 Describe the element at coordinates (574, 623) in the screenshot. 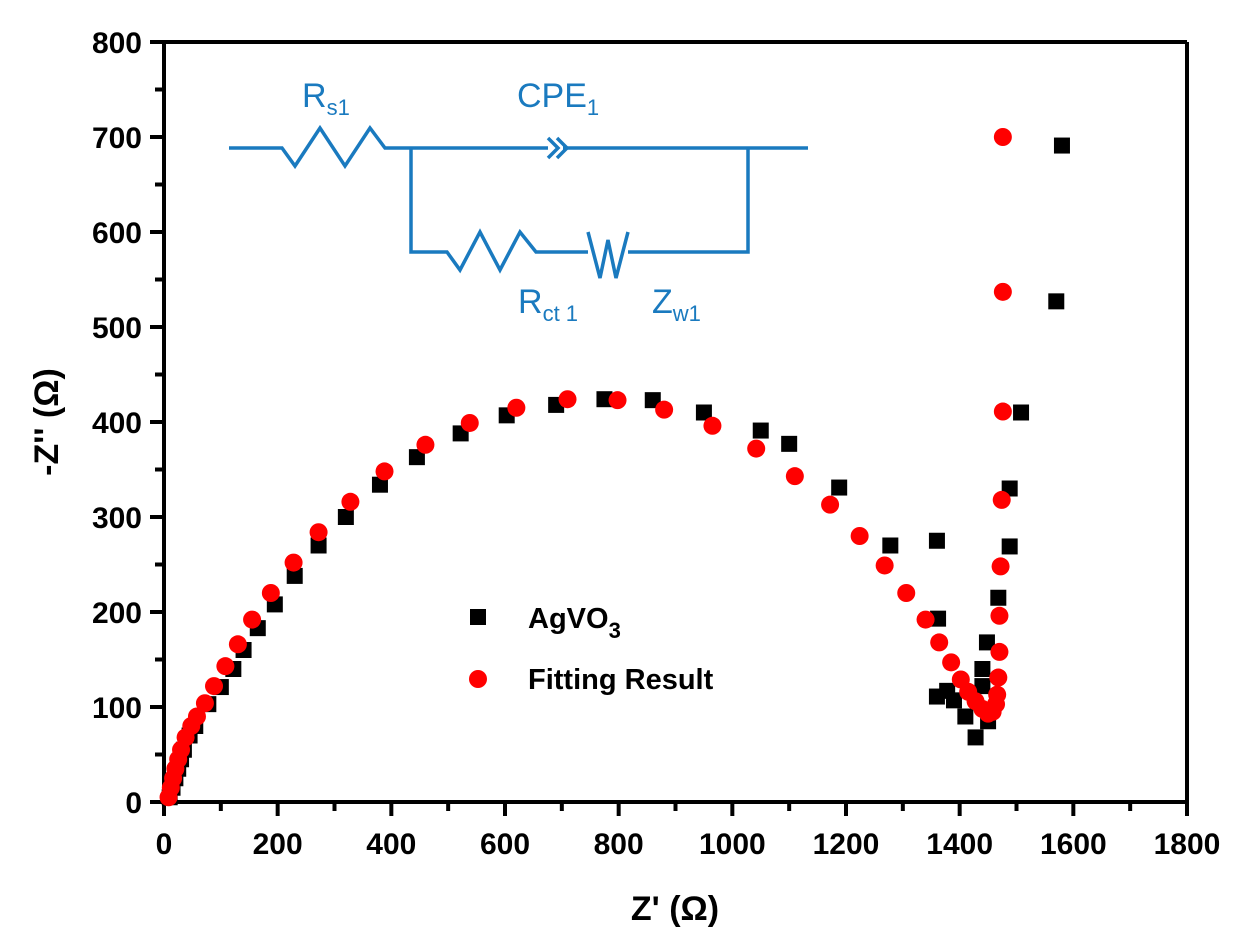

I see `legend-label-agvo3: AgVO3` at that location.